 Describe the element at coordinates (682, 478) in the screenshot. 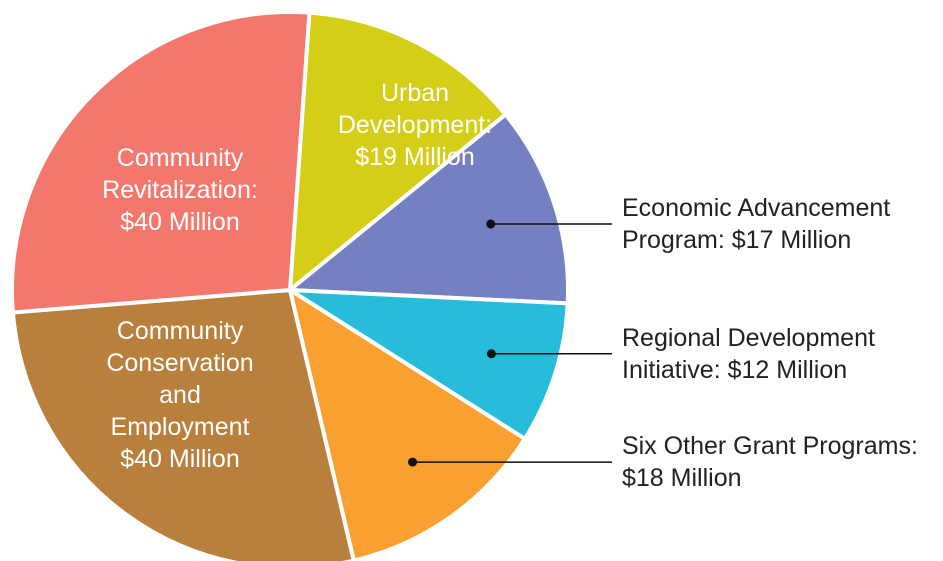

I see `value-label: $18 Million` at that location.